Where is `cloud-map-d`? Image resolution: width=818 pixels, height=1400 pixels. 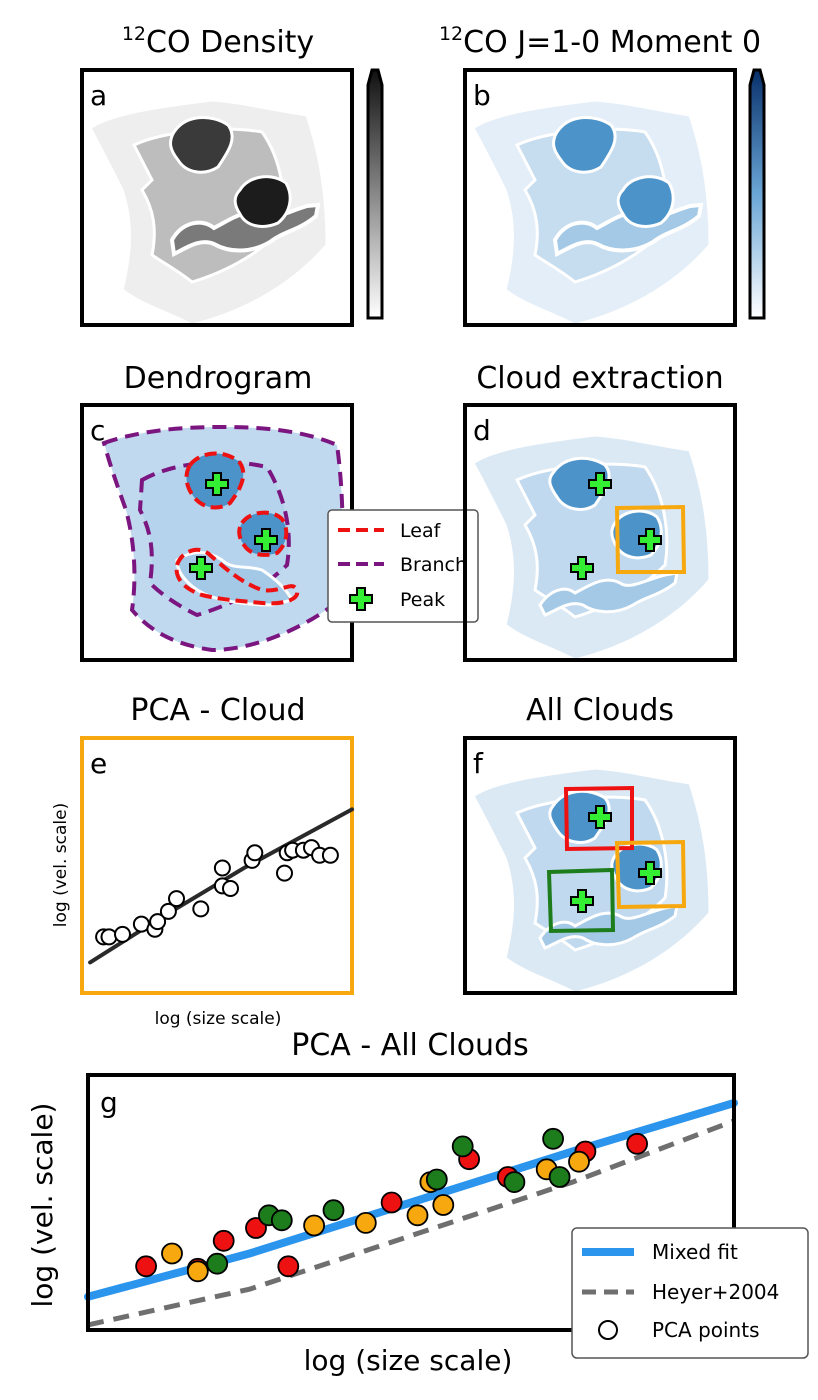 cloud-map-d is located at coordinates (591, 547).